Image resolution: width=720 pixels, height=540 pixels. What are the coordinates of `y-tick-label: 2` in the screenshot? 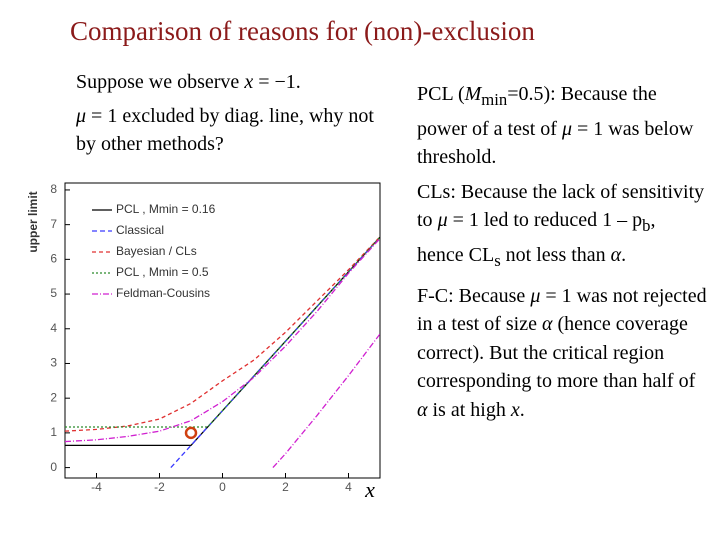 It's located at (53, 397).